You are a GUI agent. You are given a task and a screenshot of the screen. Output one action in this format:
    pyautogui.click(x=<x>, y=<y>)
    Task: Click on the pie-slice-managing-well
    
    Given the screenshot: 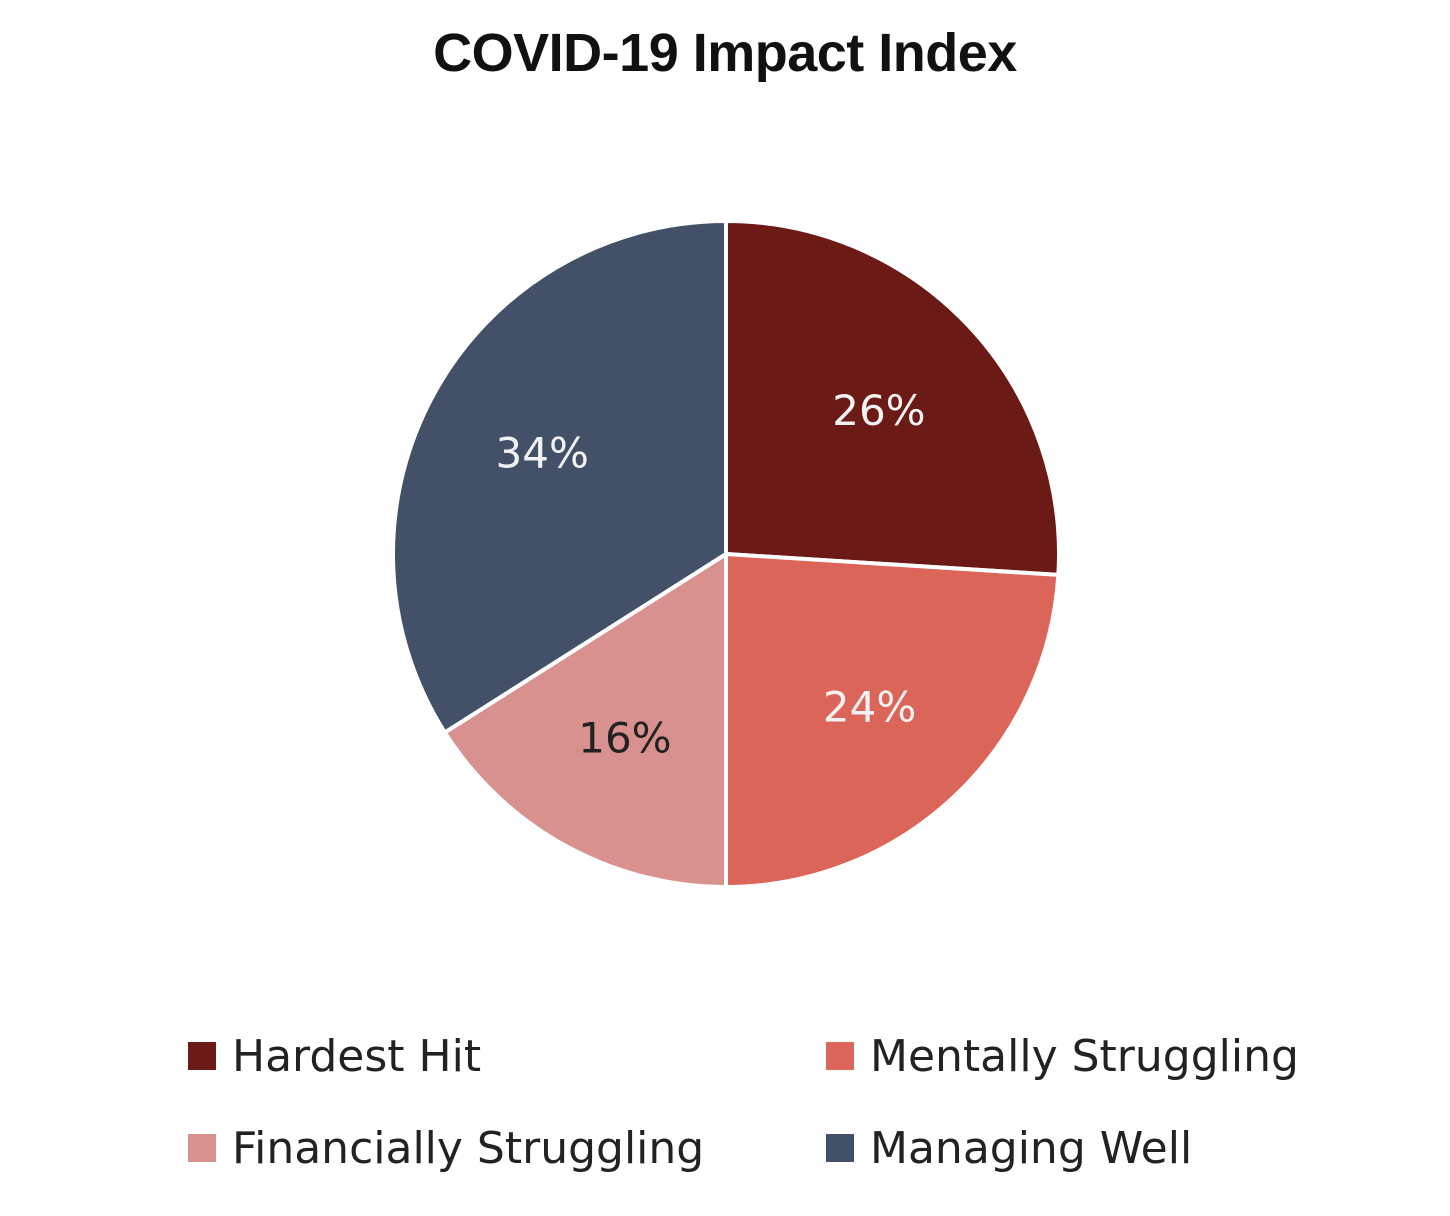 What is the action you would take?
    pyautogui.click(x=559, y=477)
    